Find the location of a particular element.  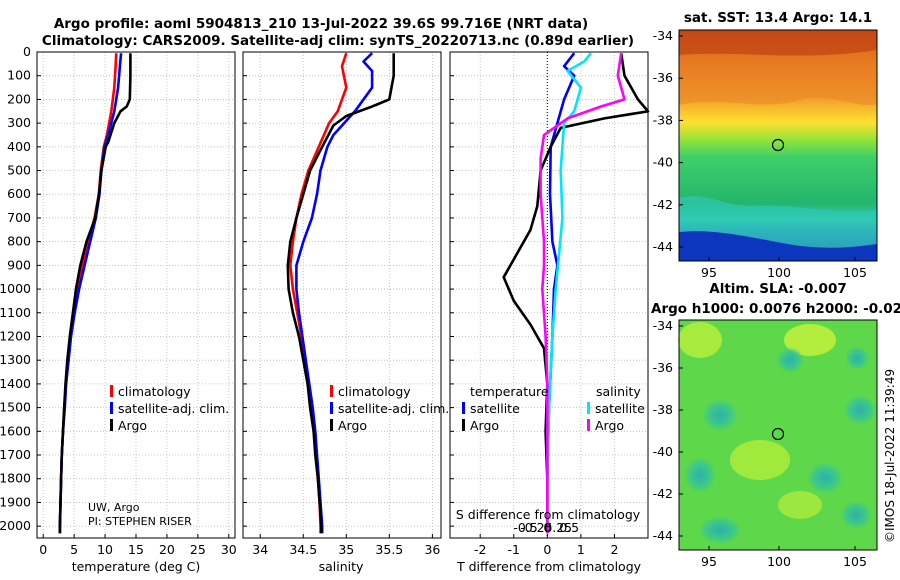

y-tick-label: 700 is located at coordinates (19, 217).